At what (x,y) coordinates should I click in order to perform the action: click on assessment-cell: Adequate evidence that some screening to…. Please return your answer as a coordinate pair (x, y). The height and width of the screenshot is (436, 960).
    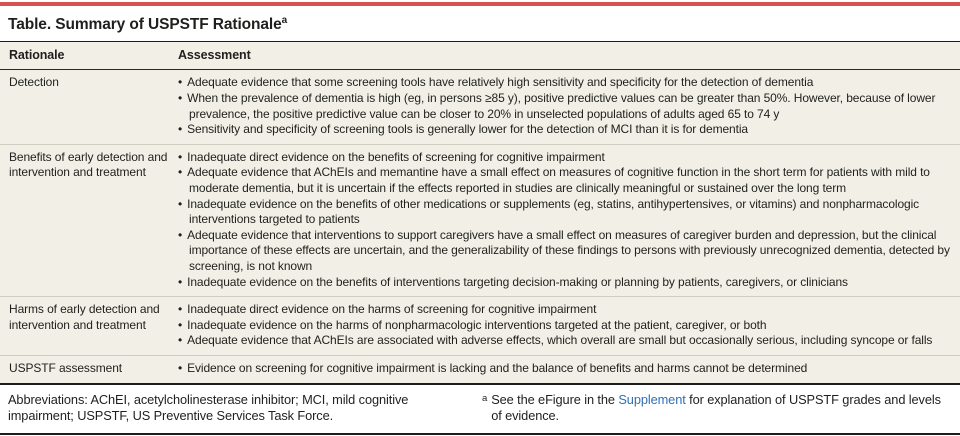
    Looking at the image, I should click on (569, 106).